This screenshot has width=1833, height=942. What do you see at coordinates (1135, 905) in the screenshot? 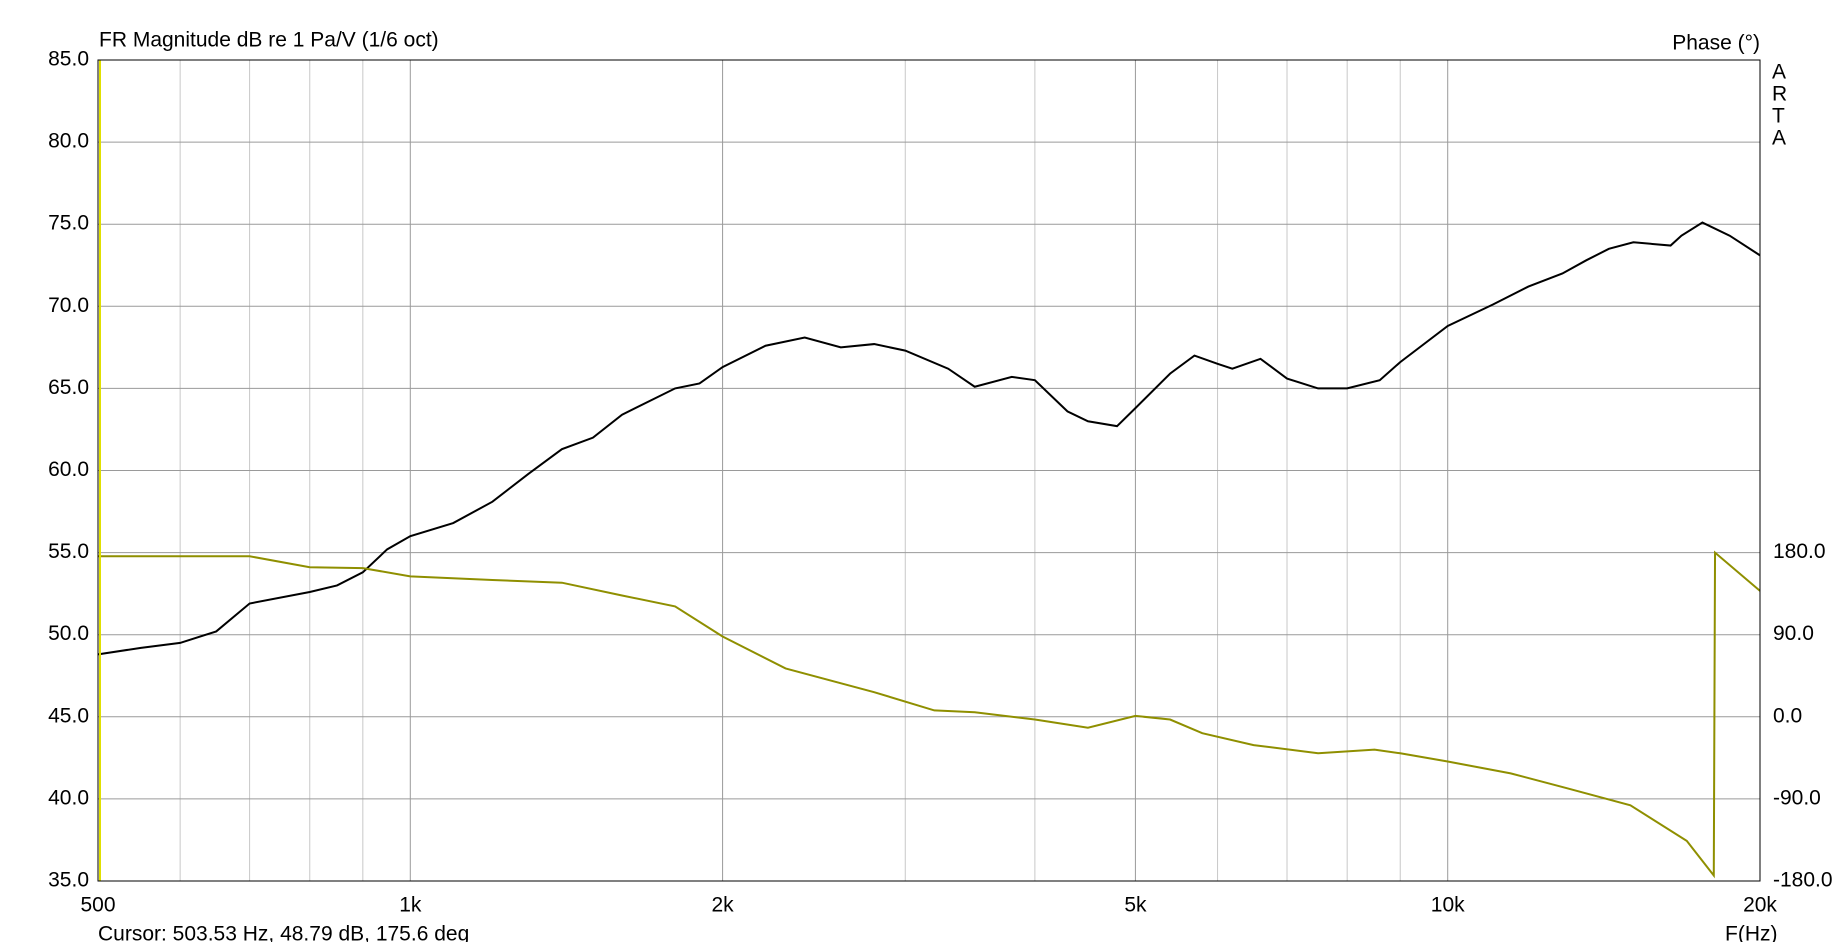
I see `x-tick-label: 5k` at bounding box center [1135, 905].